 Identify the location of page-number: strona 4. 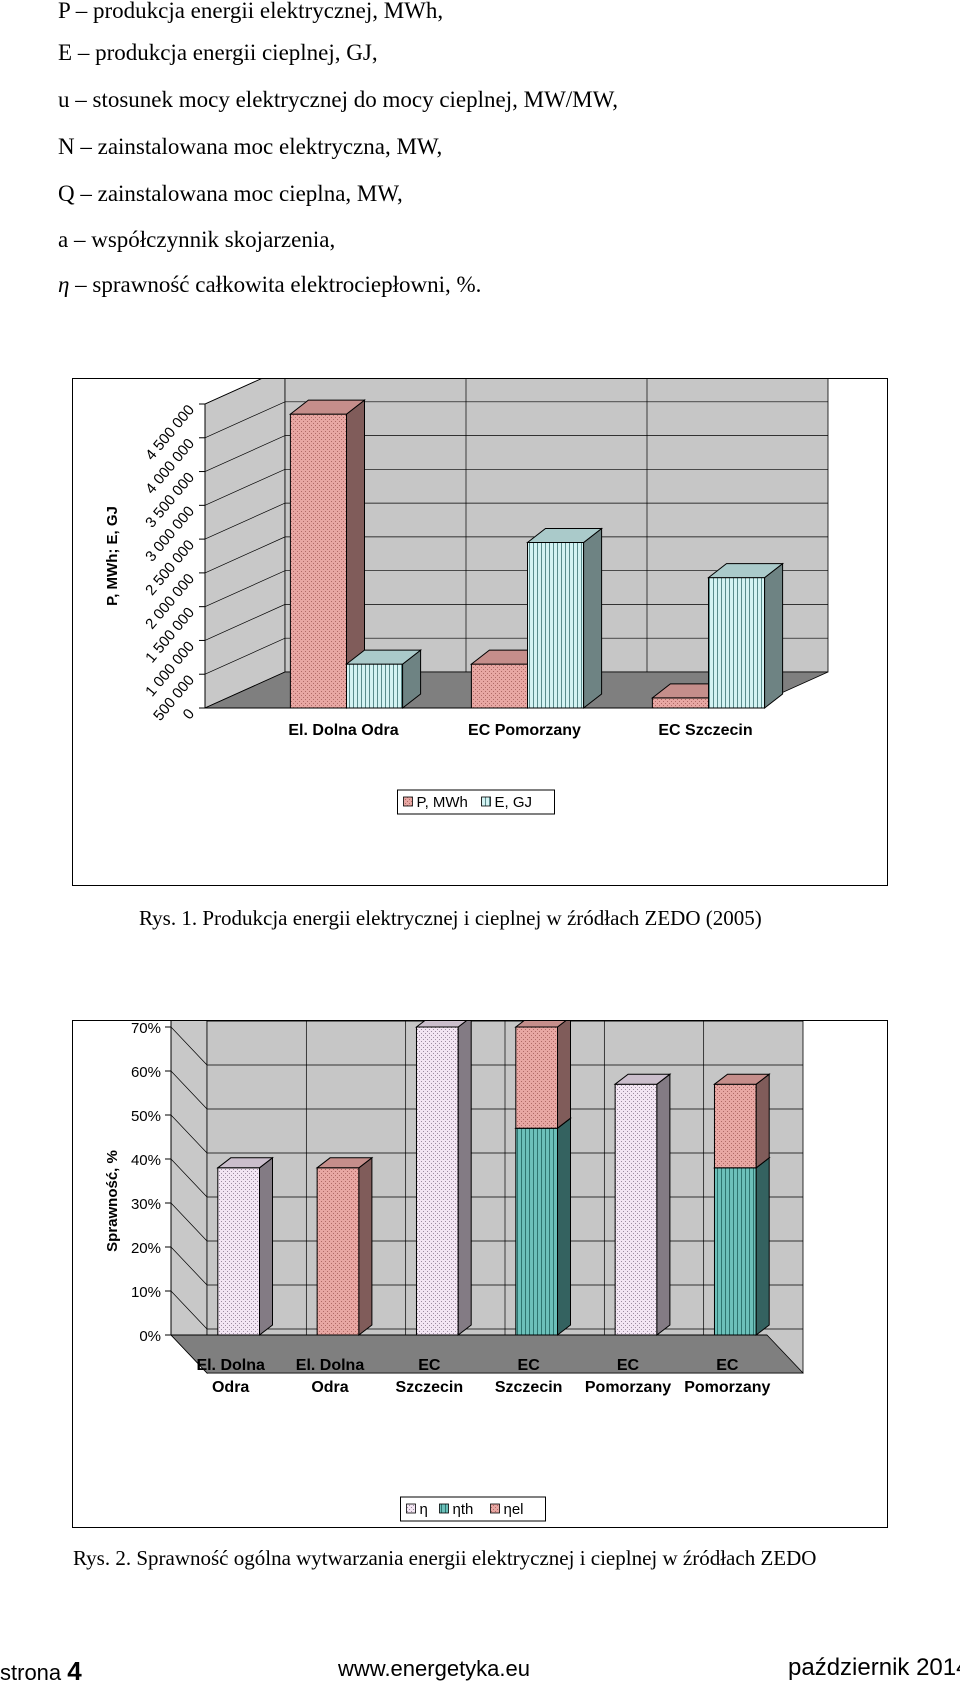
(41, 1671).